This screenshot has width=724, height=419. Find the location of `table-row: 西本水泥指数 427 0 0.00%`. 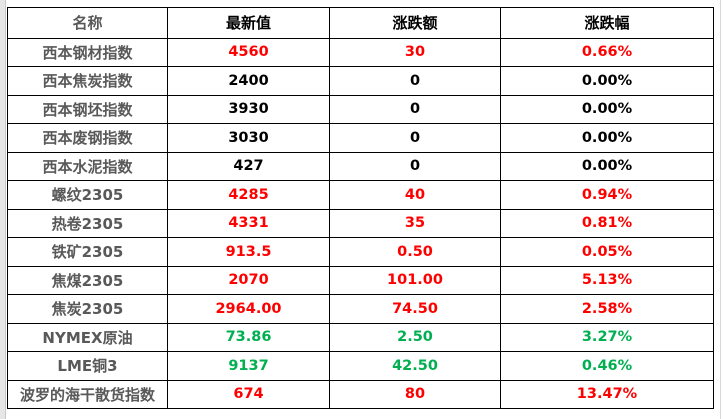

table-row: 西本水泥指数 427 0 0.00% is located at coordinates (360, 166).